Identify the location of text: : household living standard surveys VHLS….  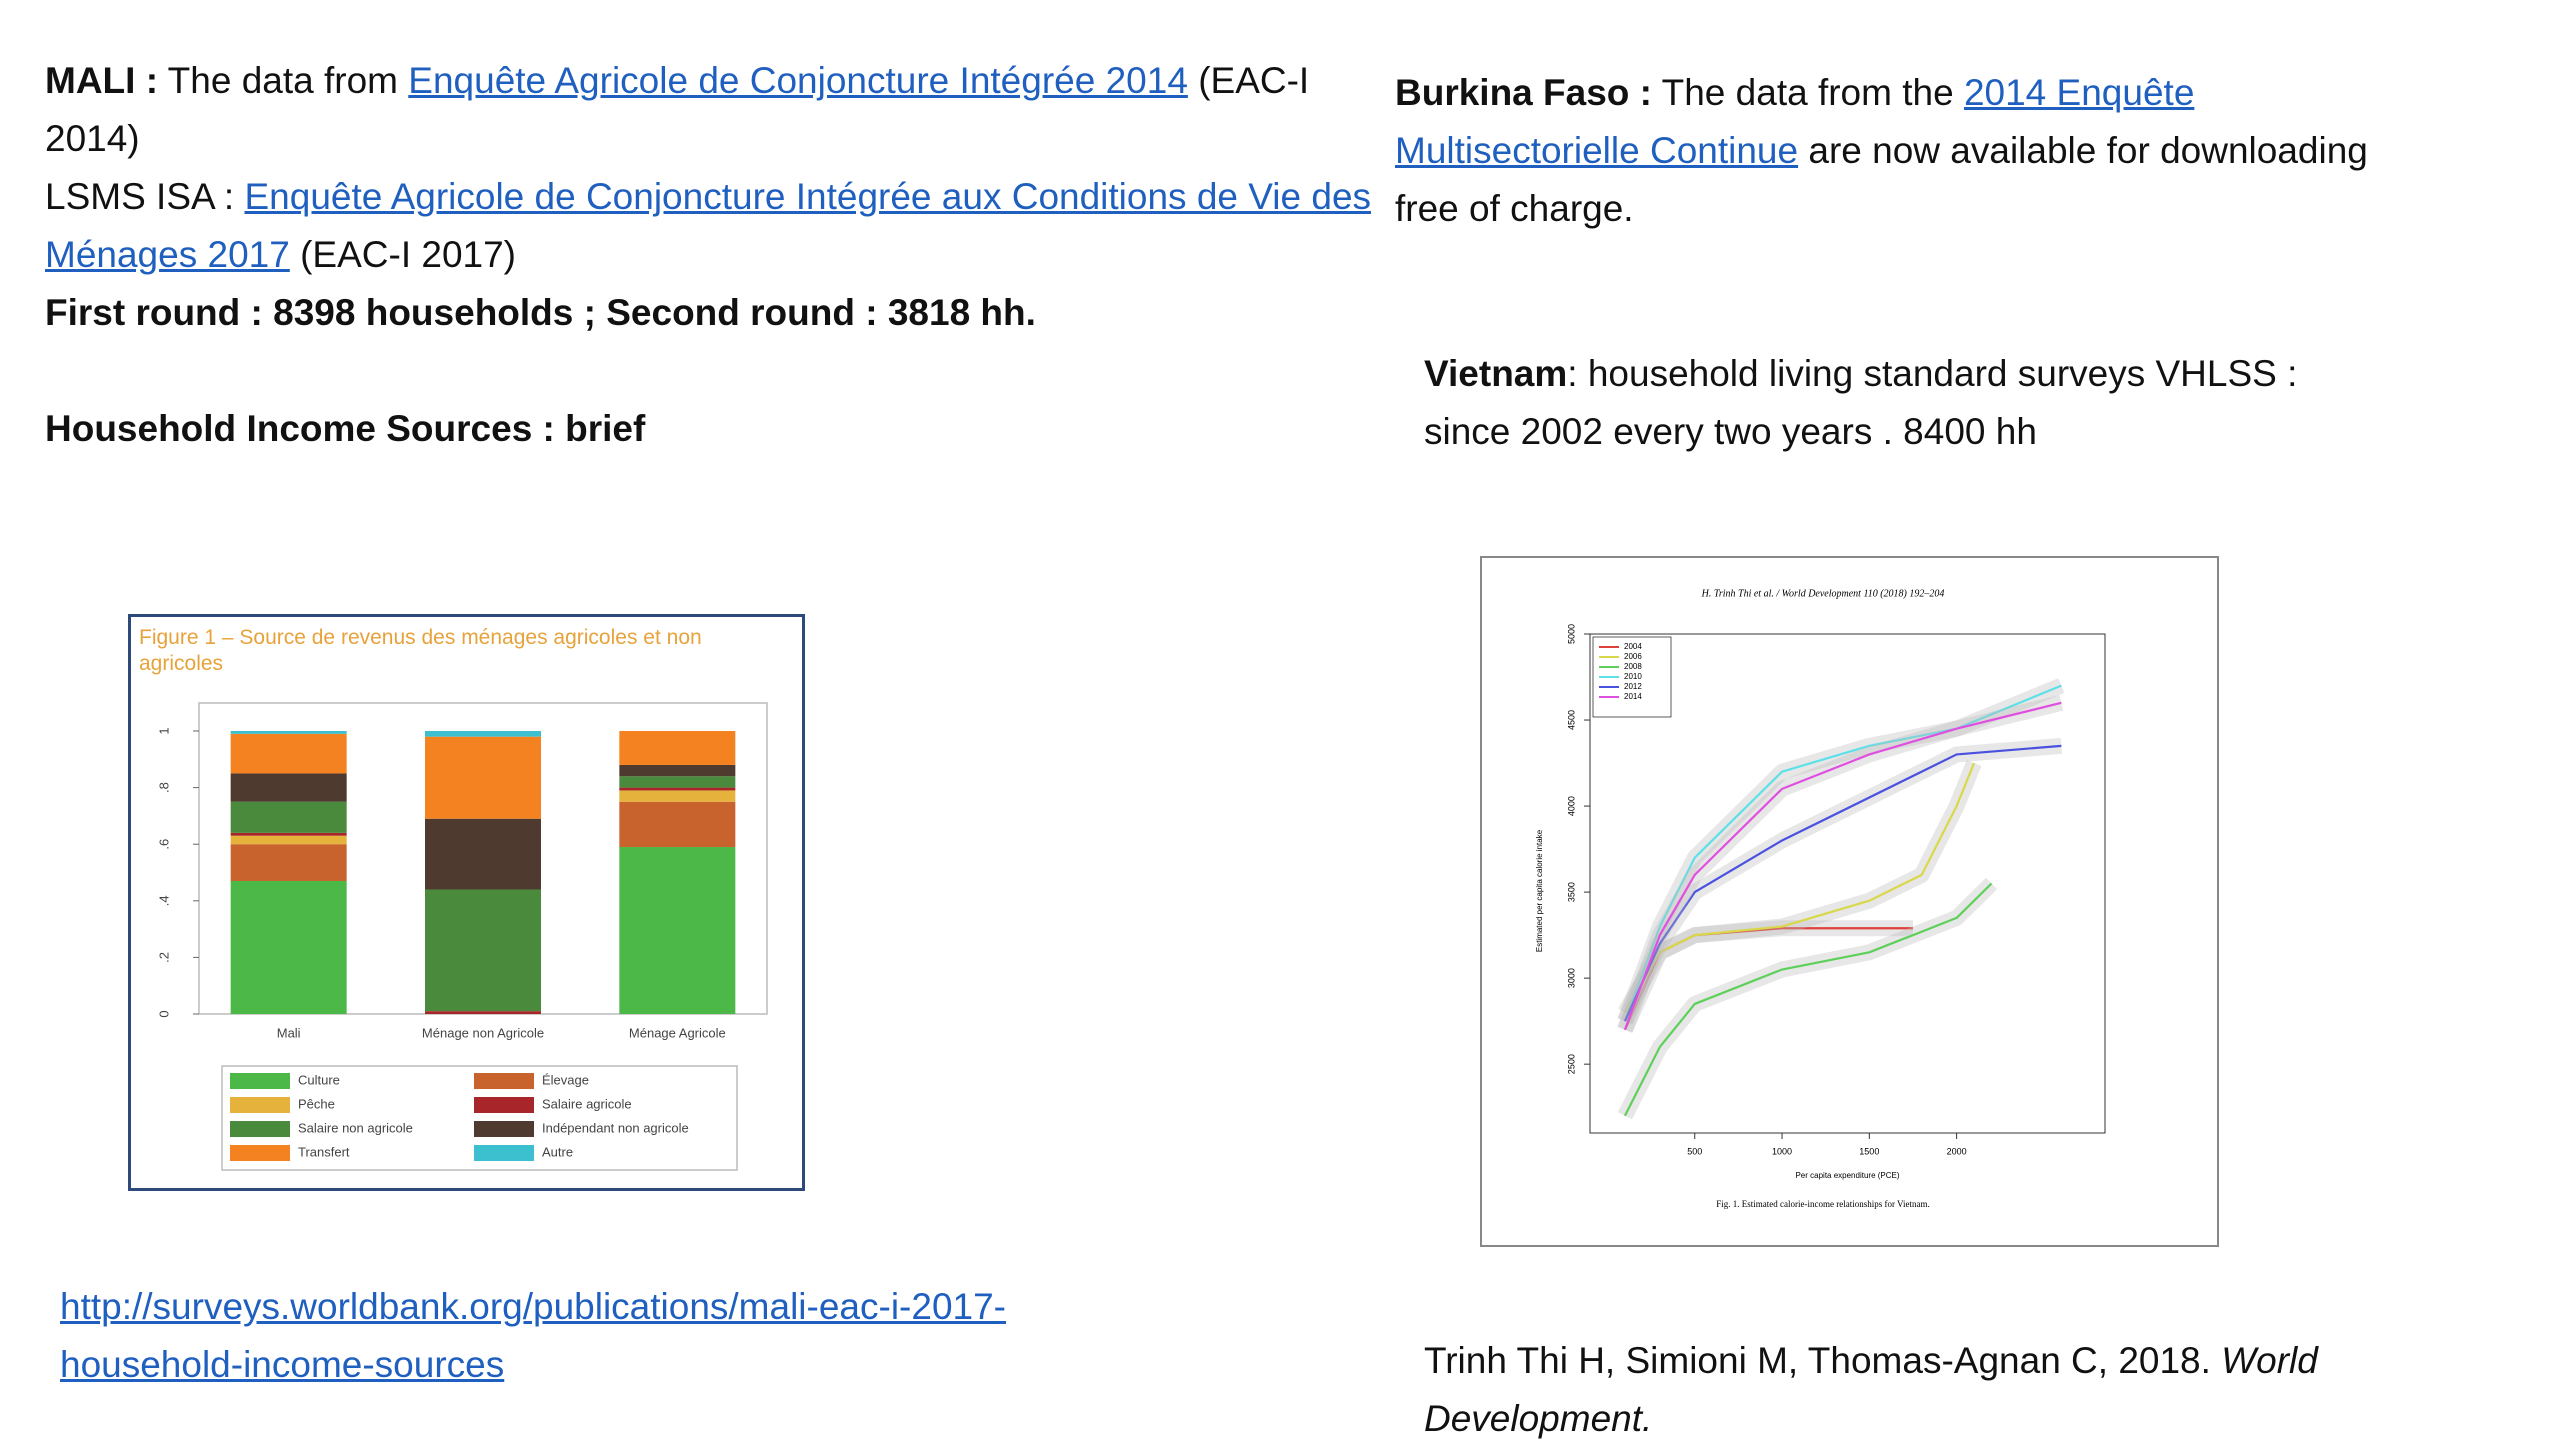
(1861, 402).